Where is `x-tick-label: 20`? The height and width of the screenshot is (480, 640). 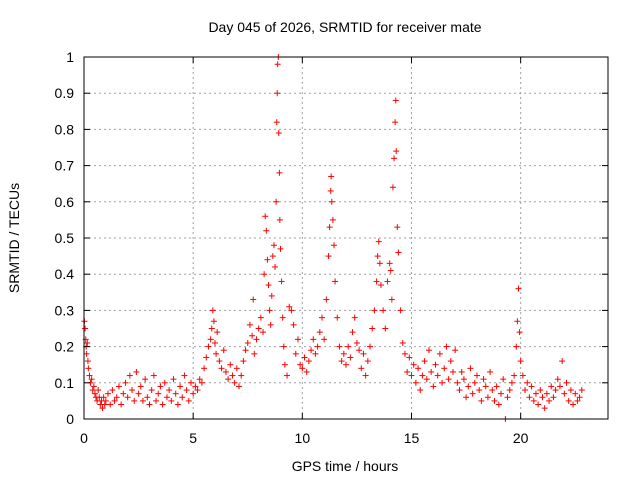 x-tick-label: 20 is located at coordinates (521, 438).